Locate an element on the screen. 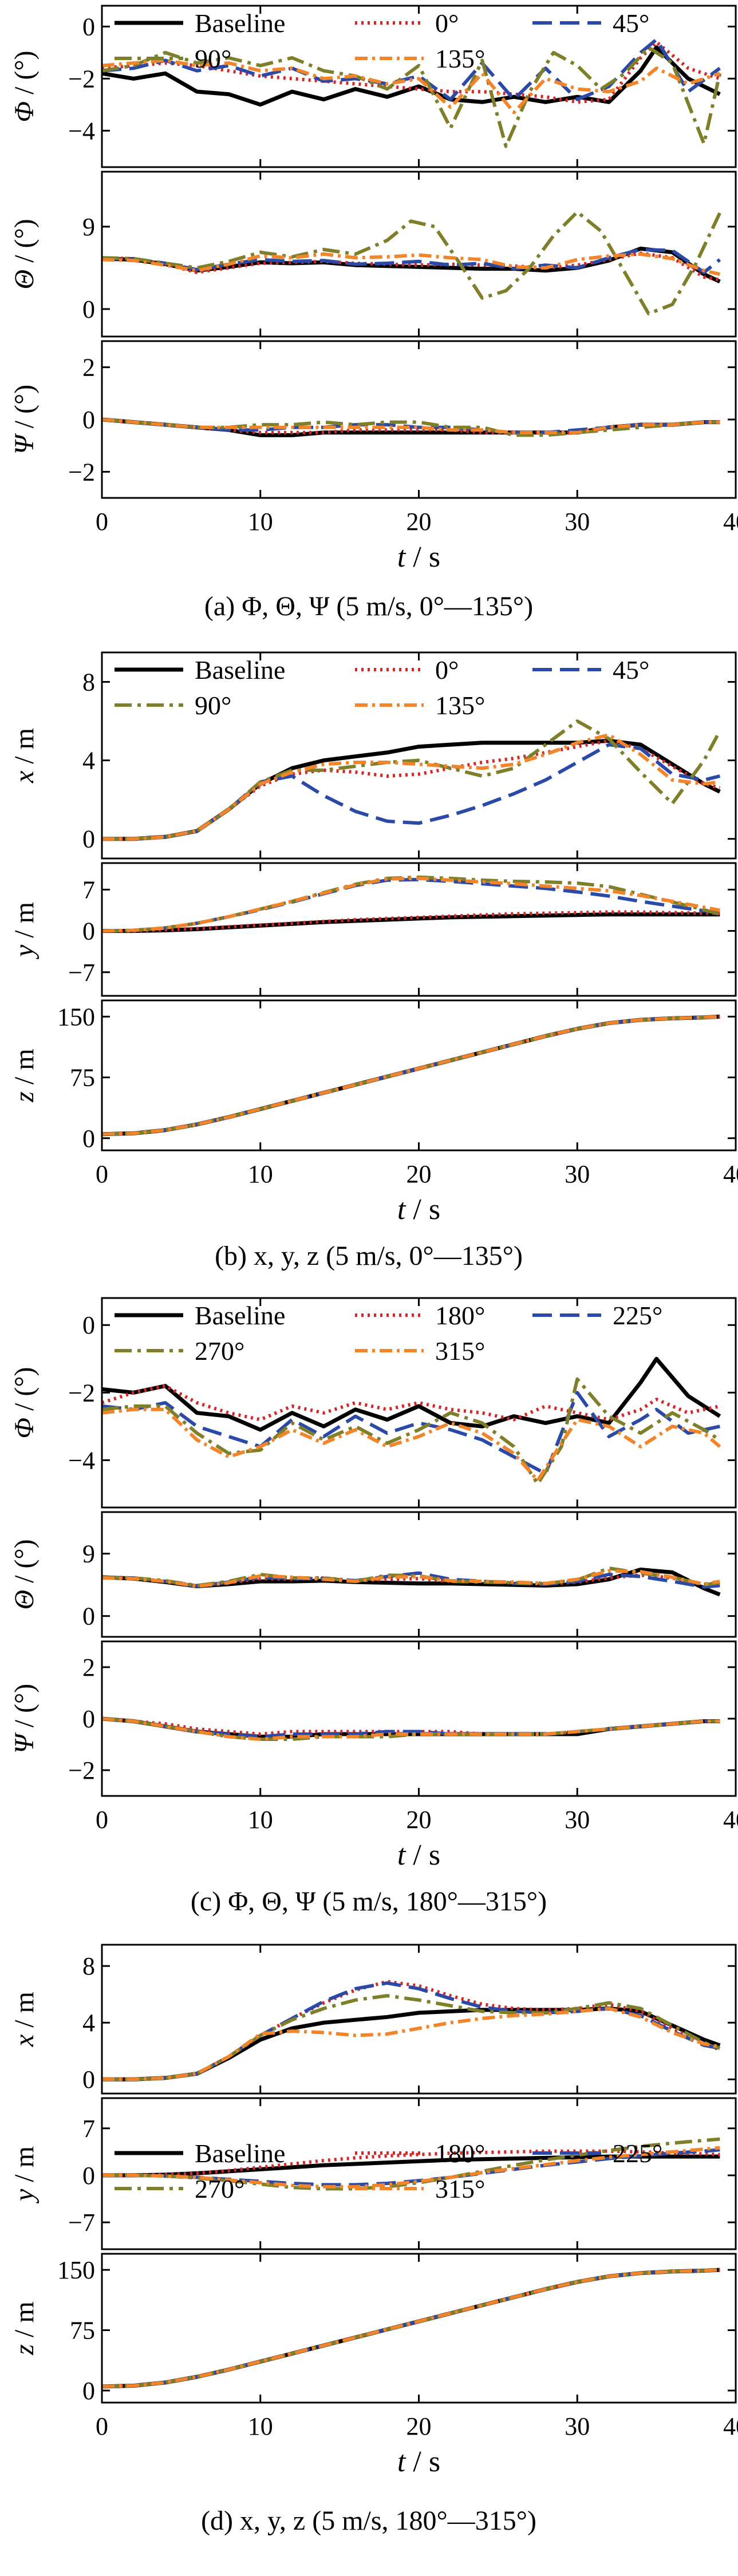 This screenshot has width=738, height=2576. panel-y: −7 0 7 y / m is located at coordinates (373, 929).